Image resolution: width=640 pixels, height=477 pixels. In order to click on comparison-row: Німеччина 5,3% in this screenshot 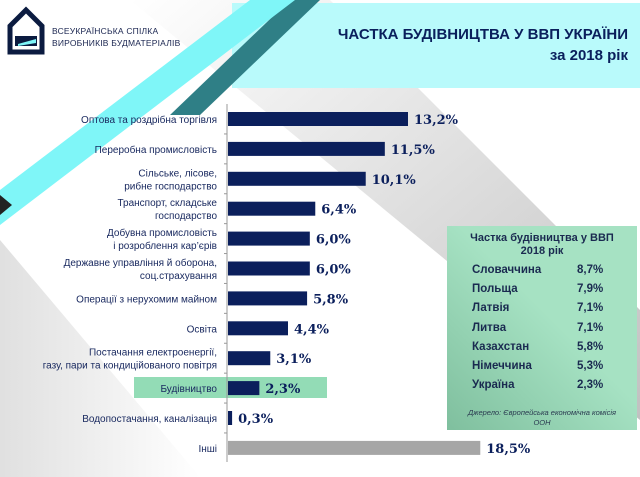, I will do `click(542, 366)`.